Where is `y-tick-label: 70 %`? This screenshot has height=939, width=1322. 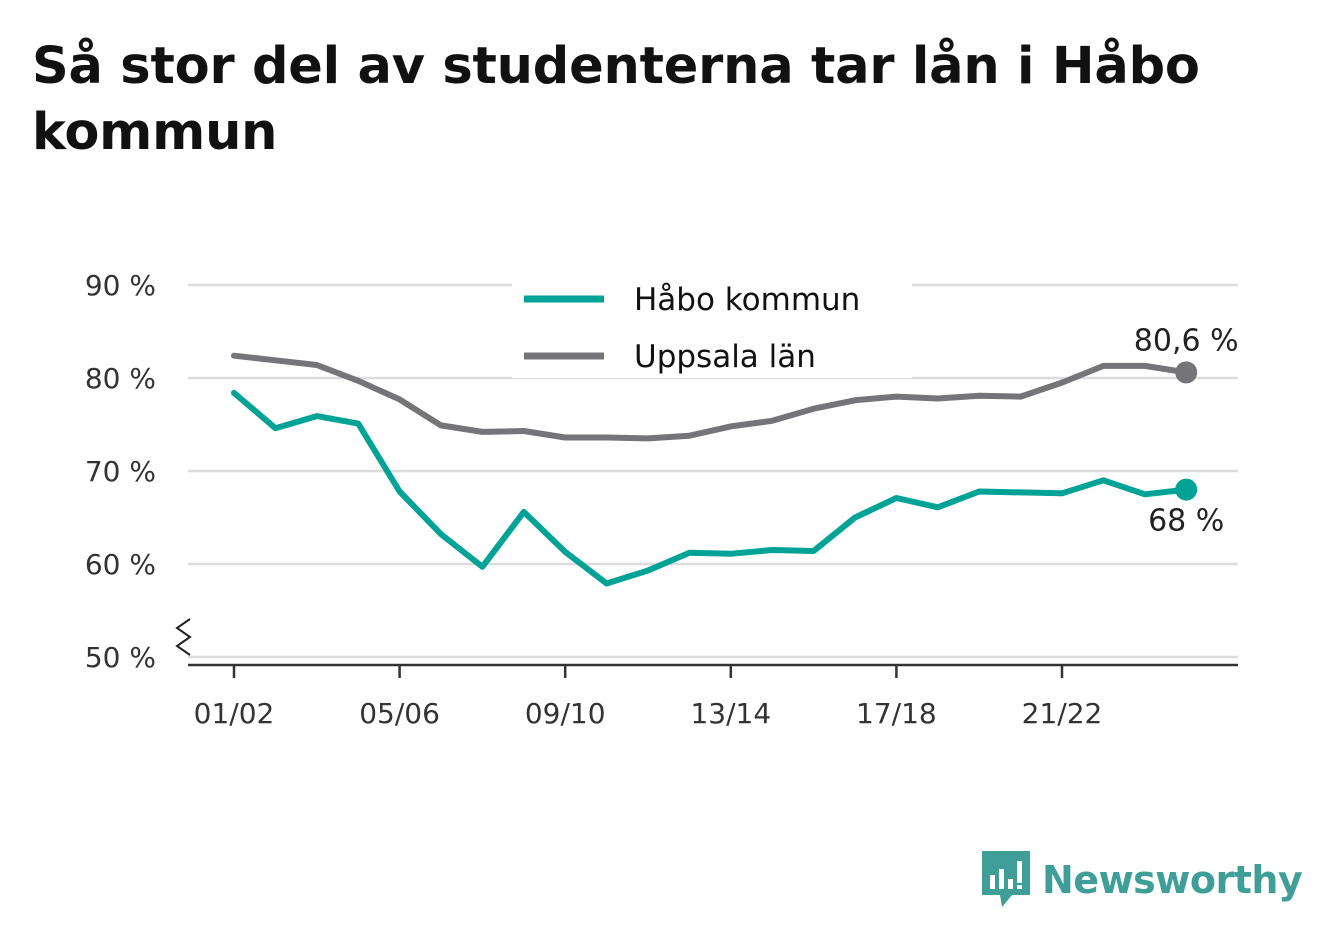
y-tick-label: 70 % is located at coordinates (120, 471).